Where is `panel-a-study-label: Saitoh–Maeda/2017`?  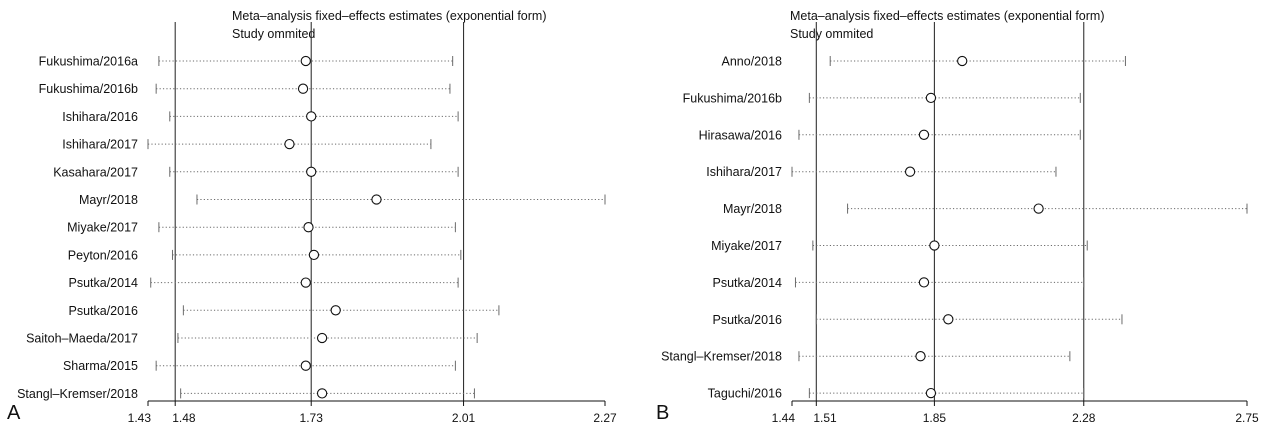
panel-a-study-label: Saitoh–Maeda/2017 is located at coordinates (82, 339).